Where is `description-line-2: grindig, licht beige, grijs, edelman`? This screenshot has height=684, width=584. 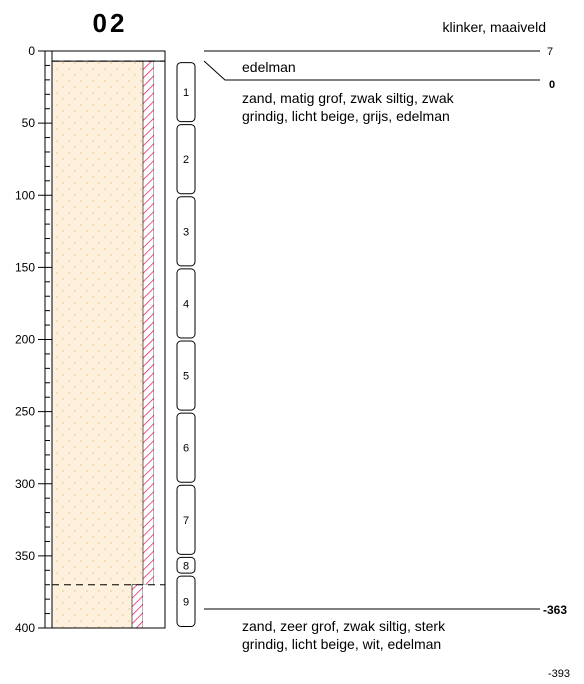 description-line-2: grindig, licht beige, grijs, edelman is located at coordinates (346, 116).